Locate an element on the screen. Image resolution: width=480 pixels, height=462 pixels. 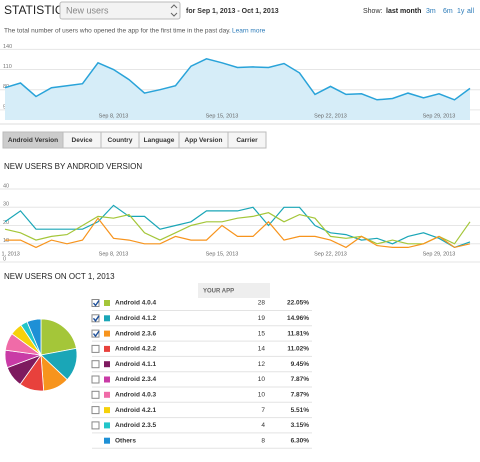
x-tick-label: Sep 1, 2013 is located at coordinates (10, 254).